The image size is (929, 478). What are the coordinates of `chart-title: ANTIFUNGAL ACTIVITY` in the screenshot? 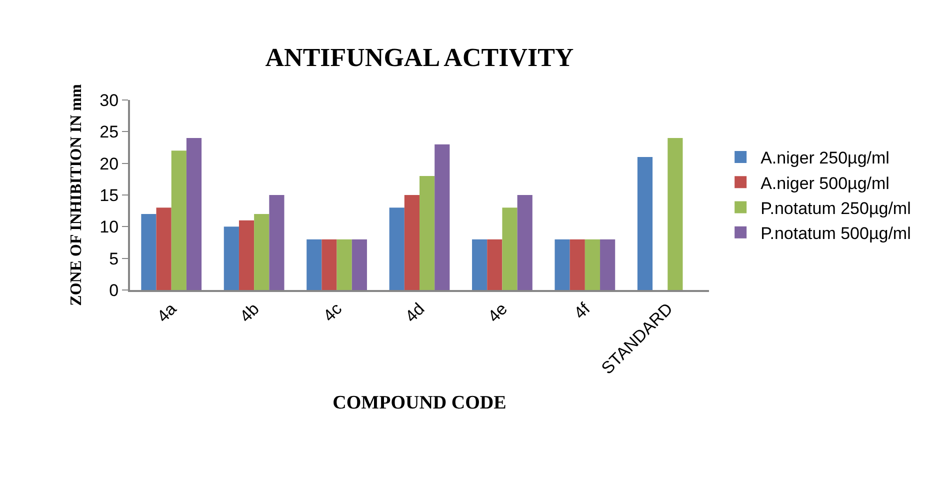 It's located at (419, 57).